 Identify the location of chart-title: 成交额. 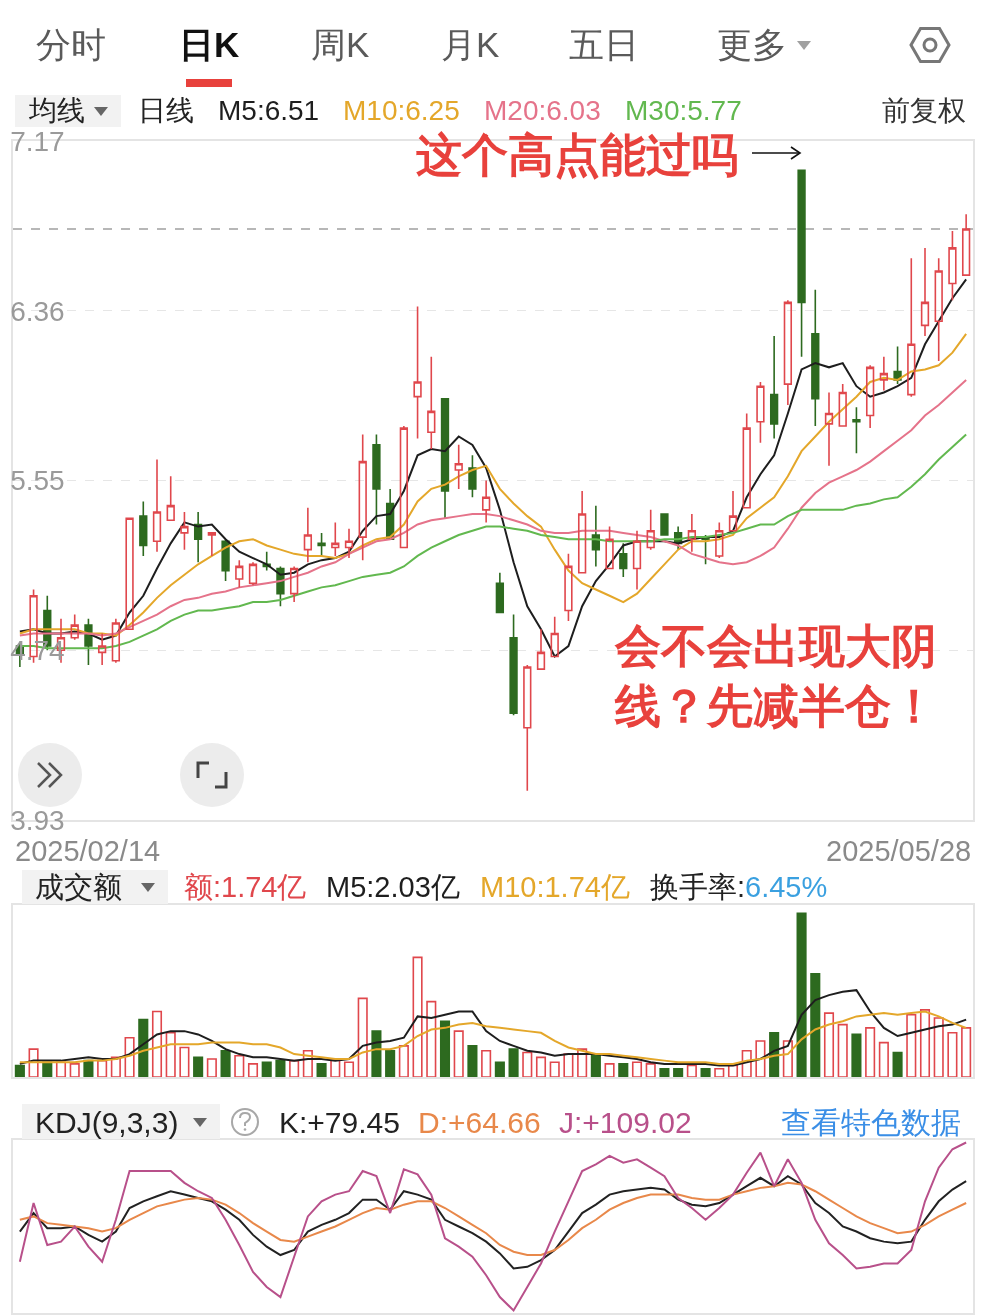
(78, 887).